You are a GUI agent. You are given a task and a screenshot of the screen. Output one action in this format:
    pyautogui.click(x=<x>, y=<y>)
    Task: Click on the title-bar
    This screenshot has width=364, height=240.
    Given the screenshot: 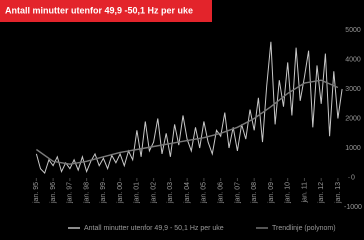 What is the action you would take?
    pyautogui.click(x=106, y=11)
    